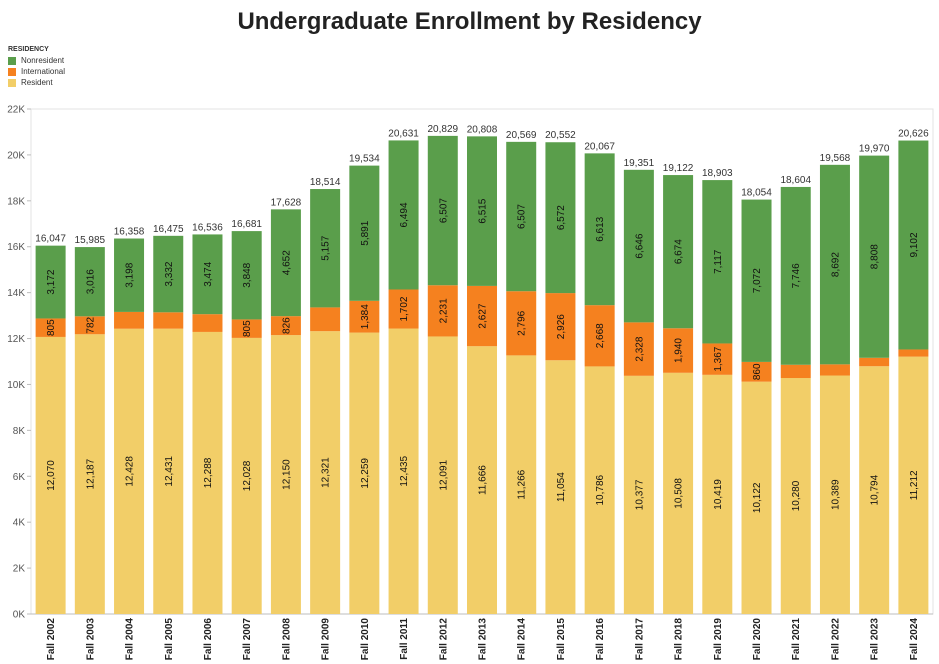  I want to click on resident-data-label: 10,280, so click(796, 495).